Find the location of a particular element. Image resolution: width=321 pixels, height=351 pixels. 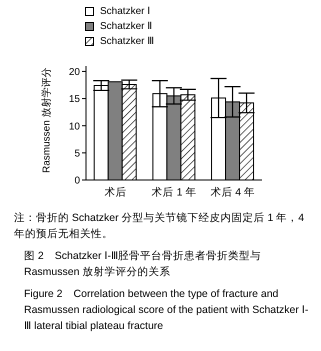

y-tick-label: 10 is located at coordinates (74, 126).